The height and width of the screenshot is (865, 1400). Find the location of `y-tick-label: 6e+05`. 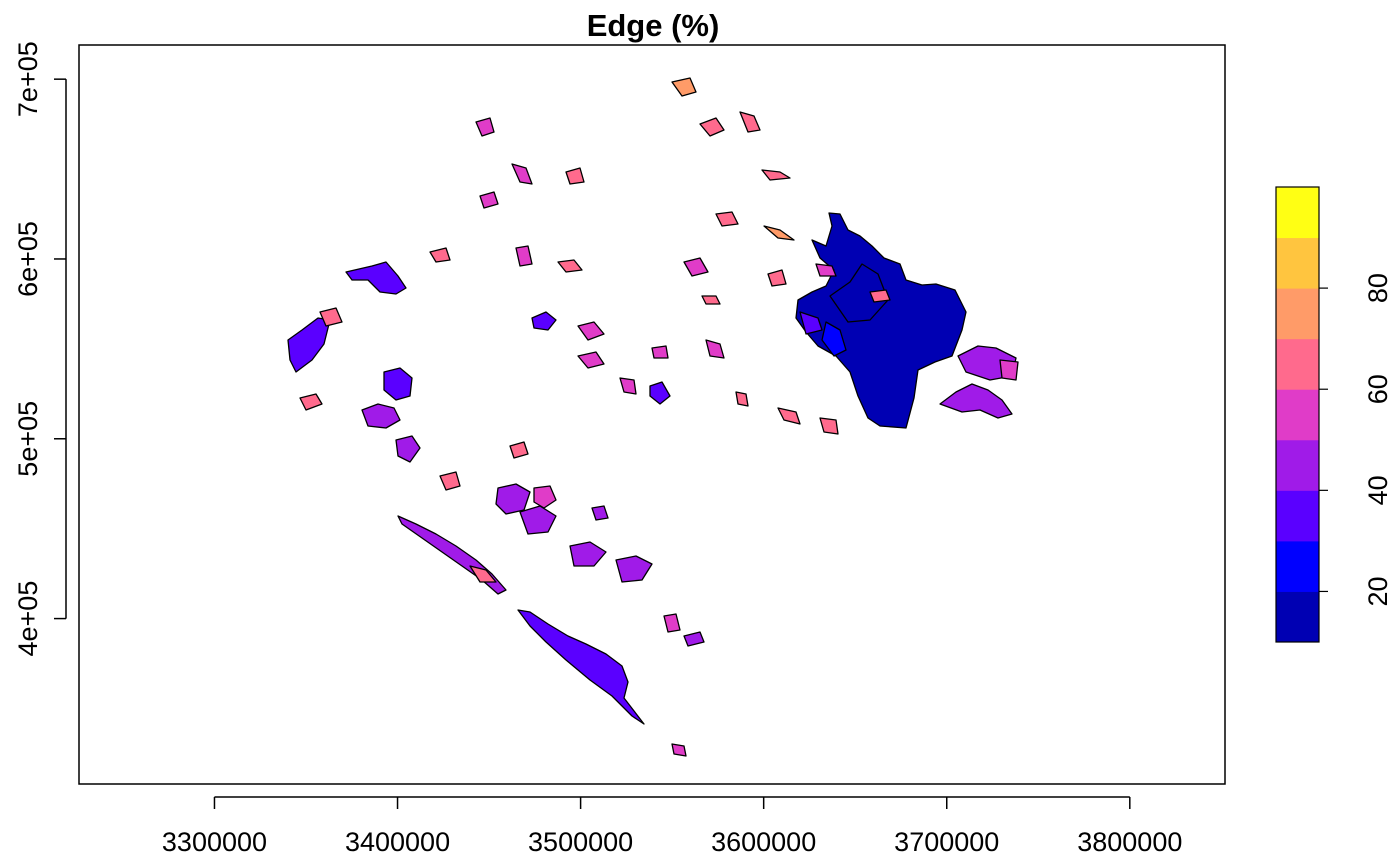

y-tick-label: 6e+05 is located at coordinates (28, 259).